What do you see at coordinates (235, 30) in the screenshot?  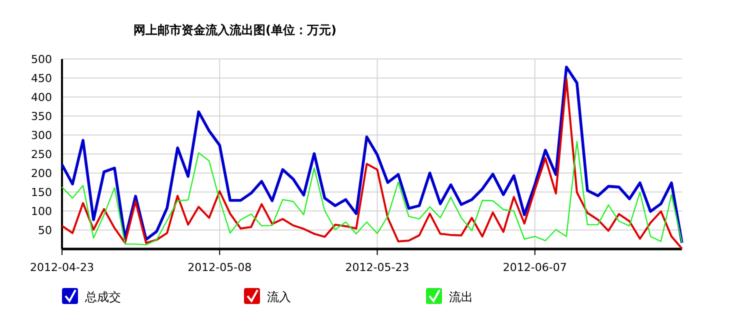 I see `chart-title: 网上邮市资金流入流出图(单位：万元)` at bounding box center [235, 30].